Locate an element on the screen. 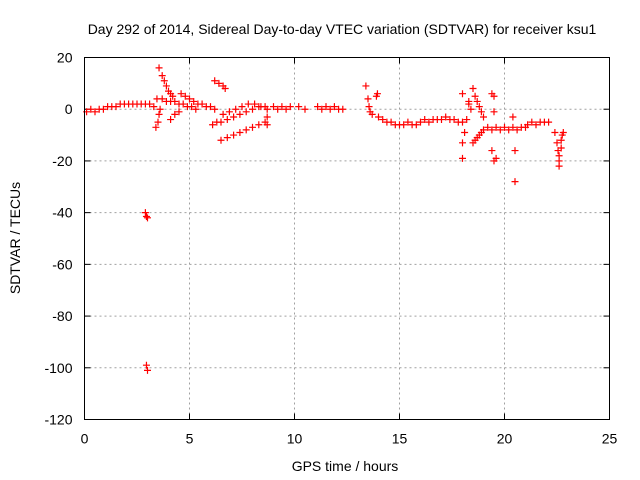  y-tick-label: -40 is located at coordinates (62, 213).